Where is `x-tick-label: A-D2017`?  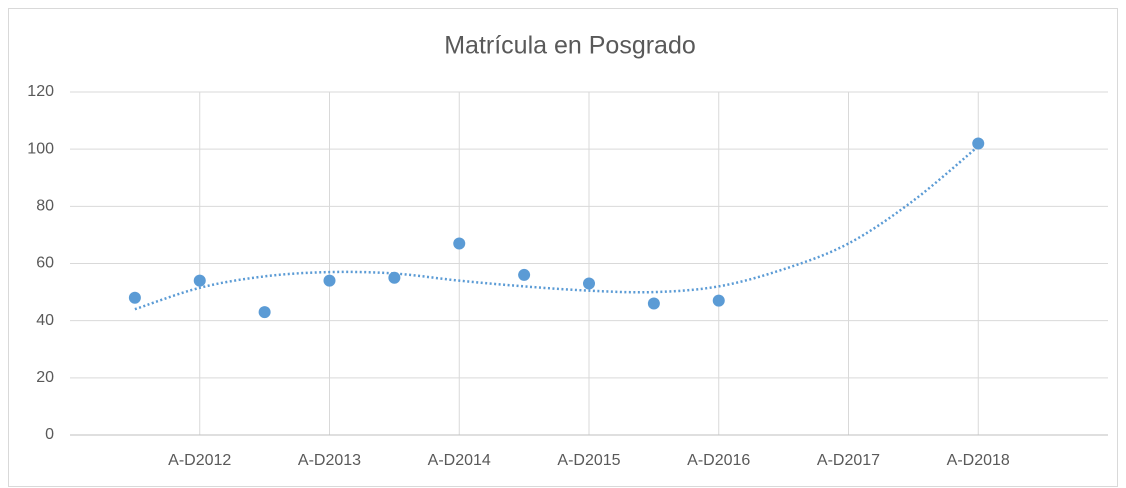 x-tick-label: A-D2017 is located at coordinates (848, 460).